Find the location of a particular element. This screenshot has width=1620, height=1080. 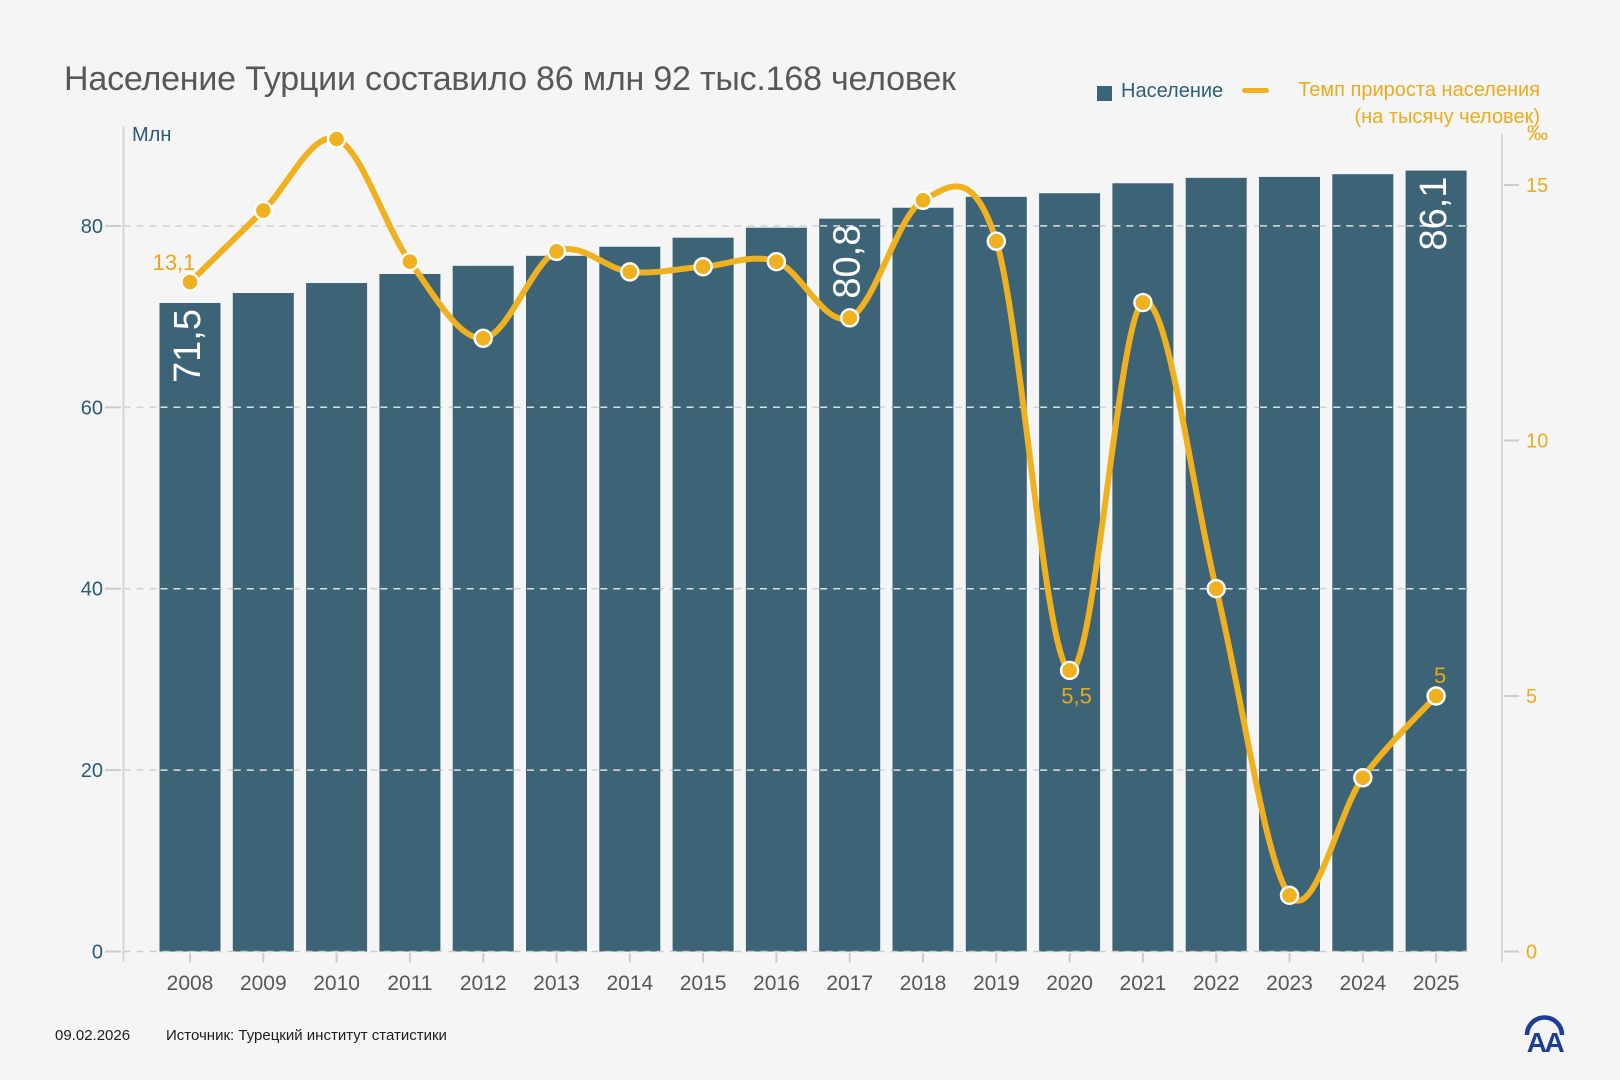

point-2023 is located at coordinates (1289, 895).